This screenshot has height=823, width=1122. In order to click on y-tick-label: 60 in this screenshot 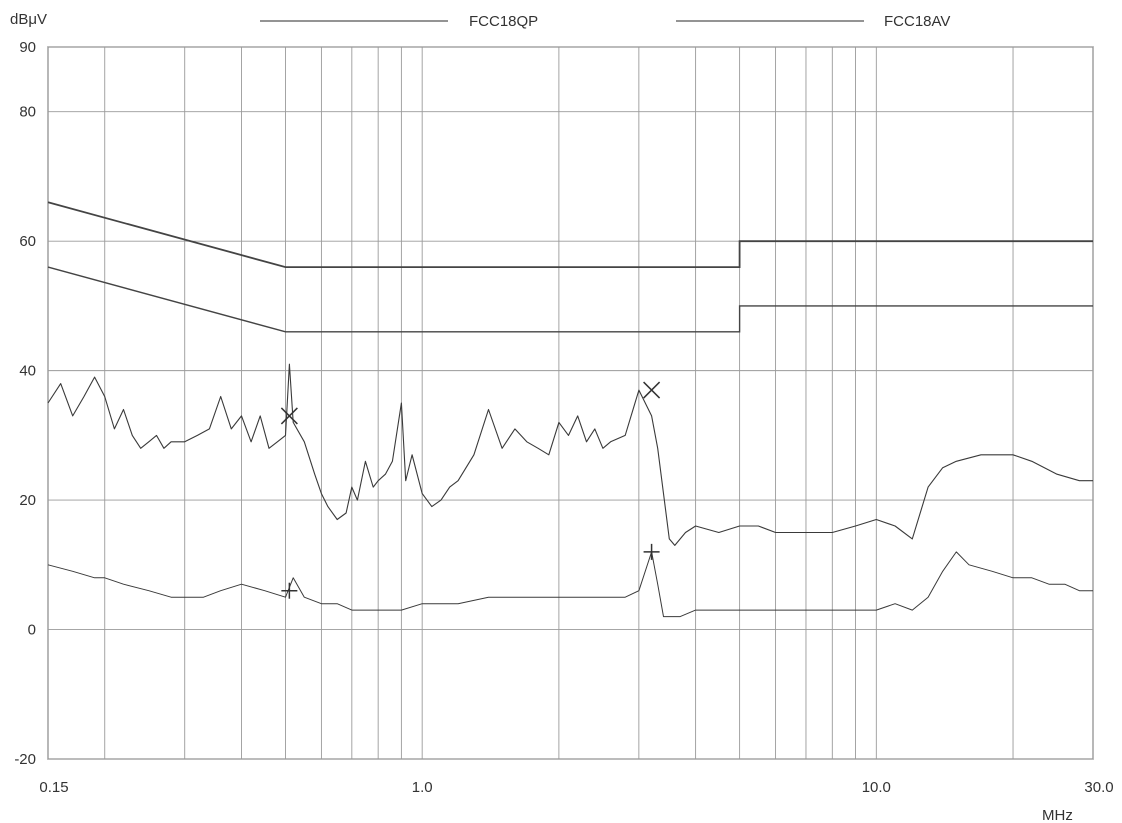, I will do `click(27, 241)`.